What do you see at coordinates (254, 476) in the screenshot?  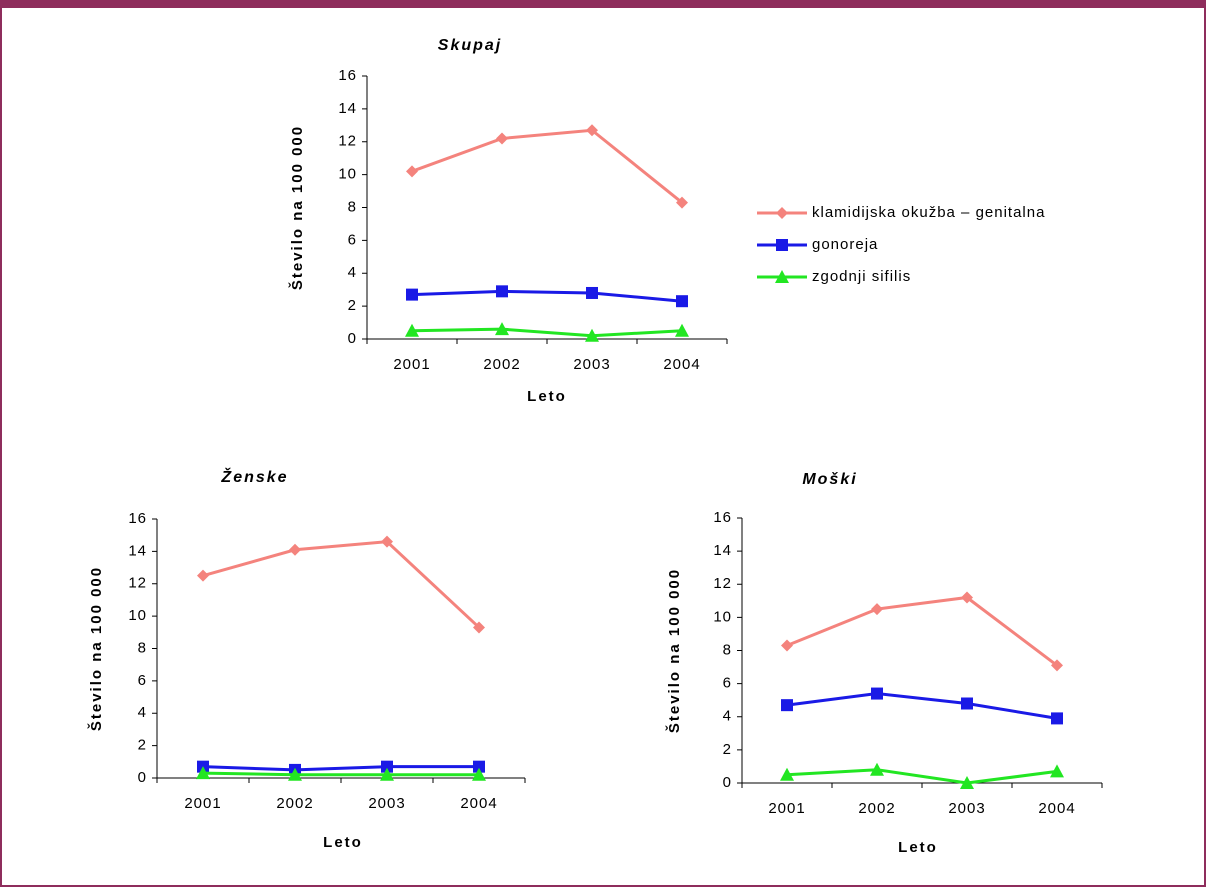 I see `chart-title: Ženske` at bounding box center [254, 476].